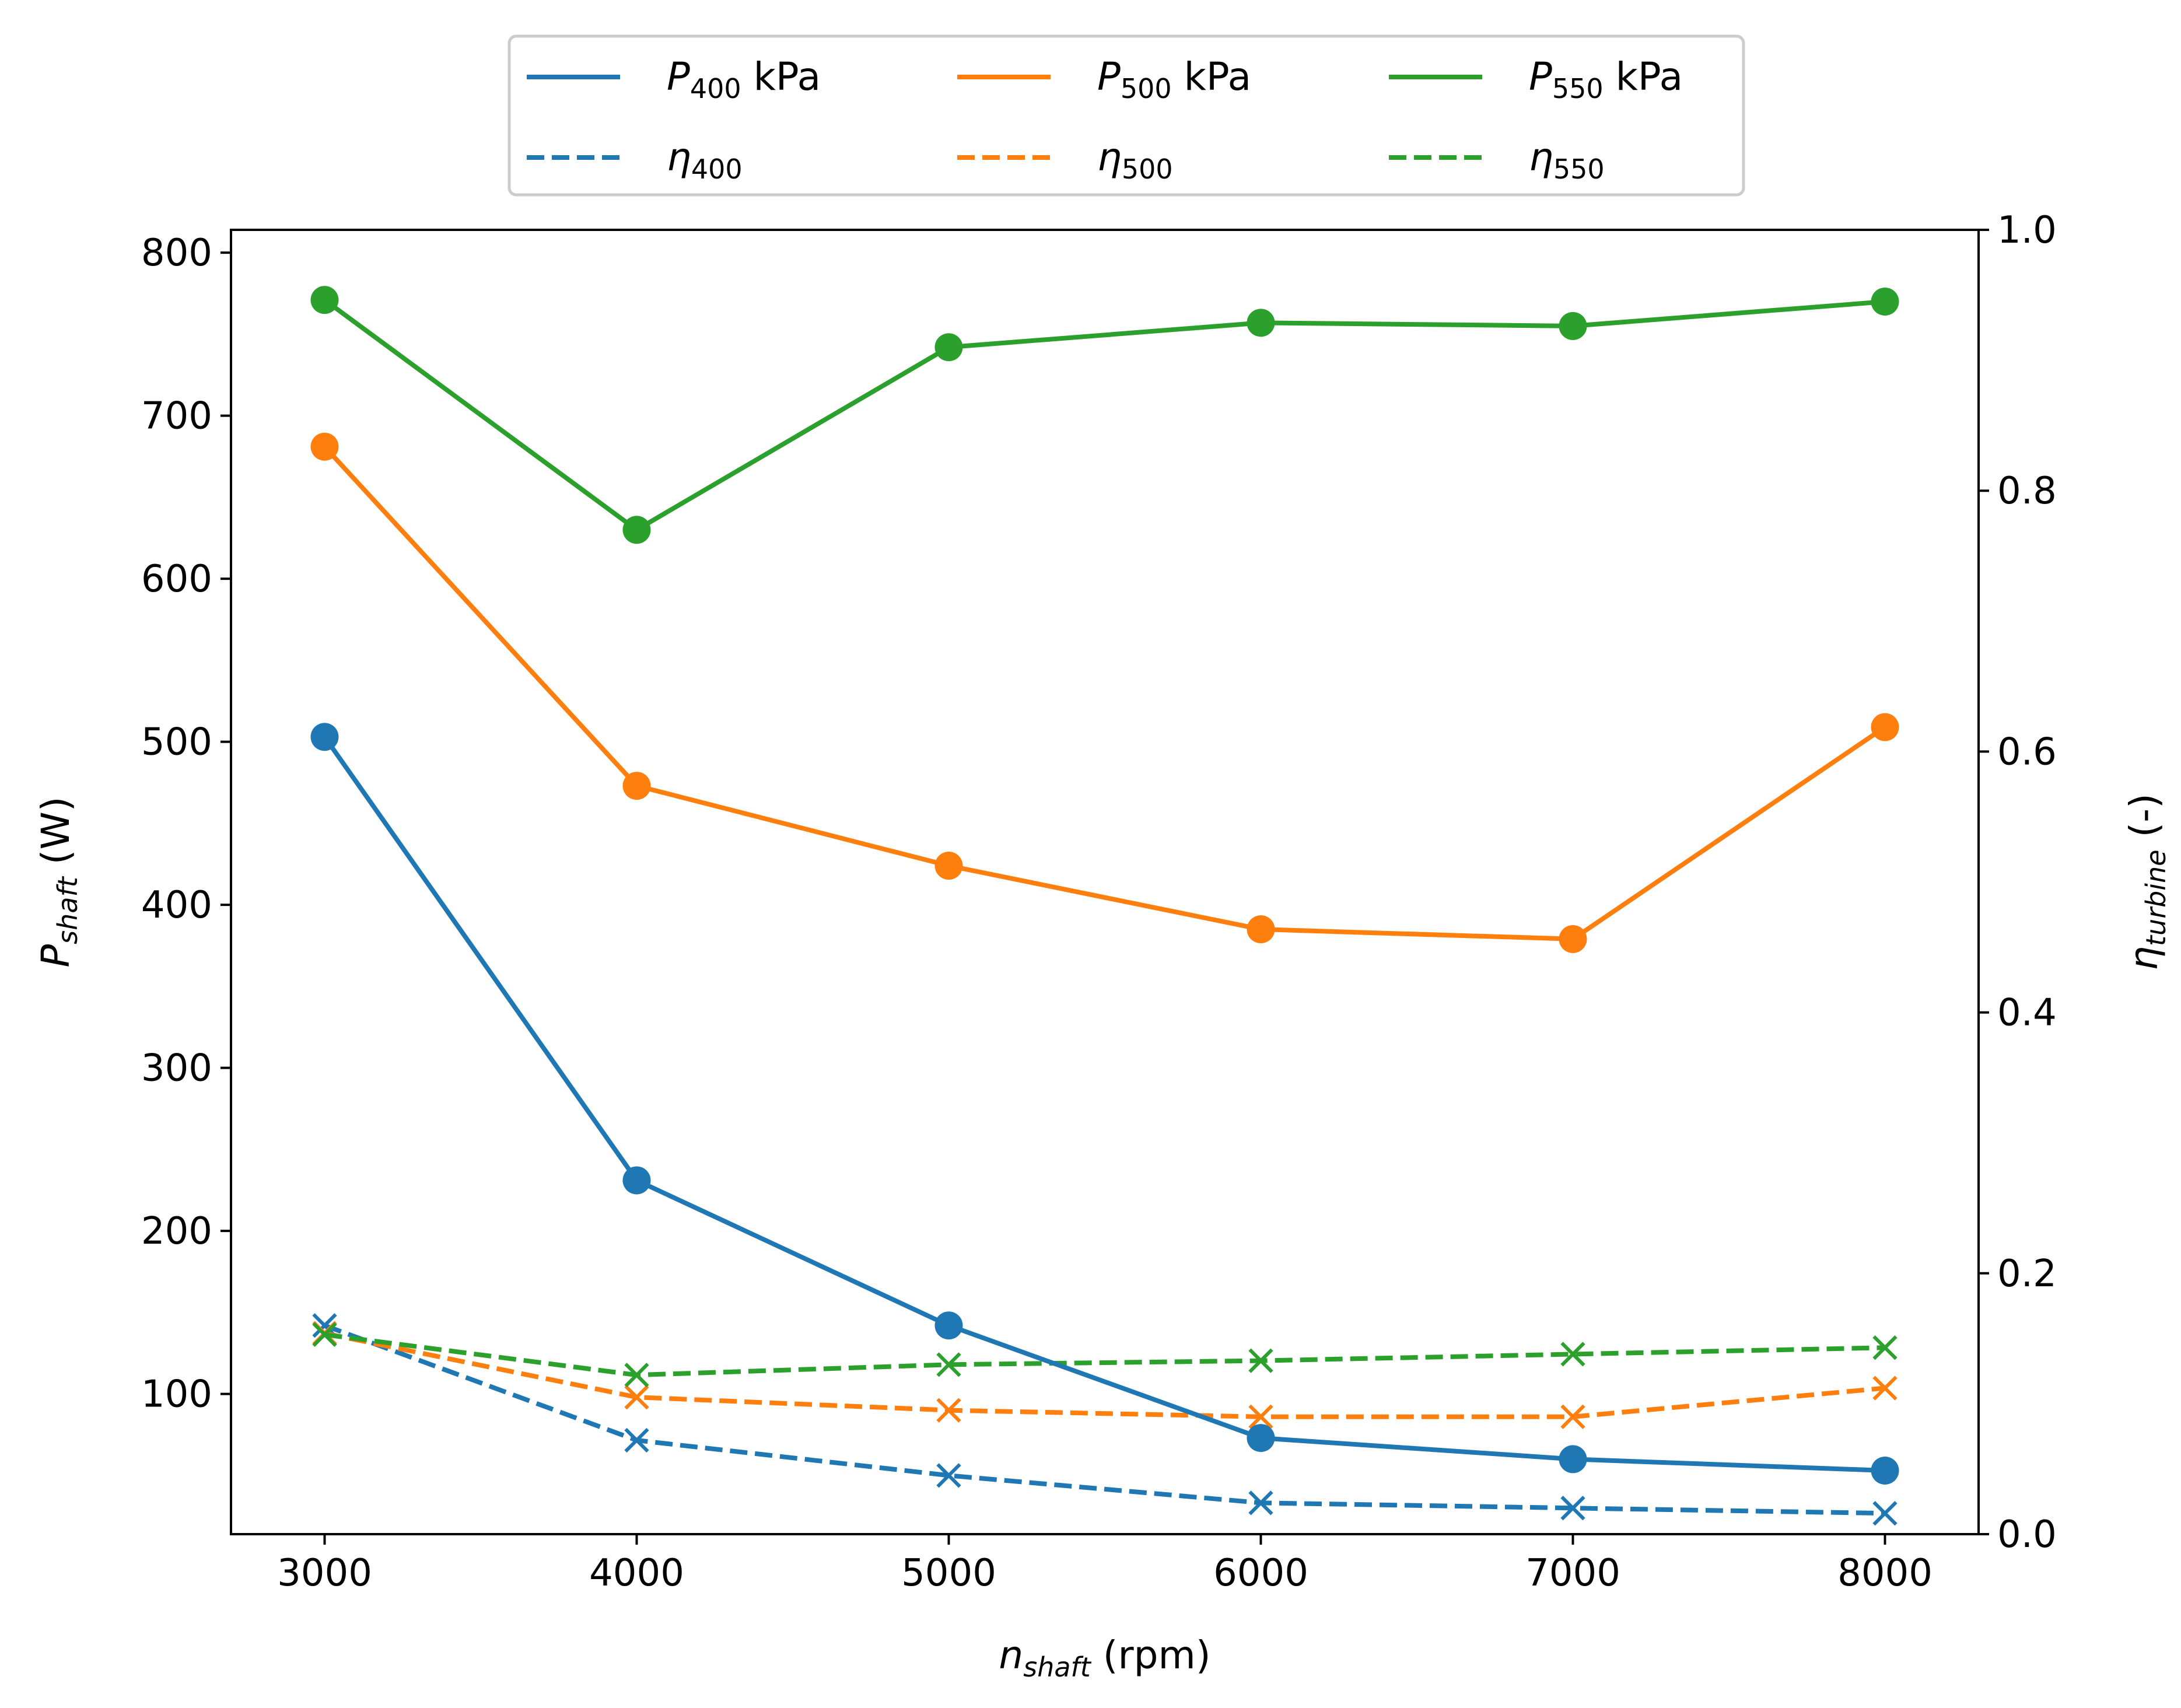 This screenshot has height=1708, width=2181. Describe the element at coordinates (2027, 752) in the screenshot. I see `y-right-tick-label: 0.6` at that location.